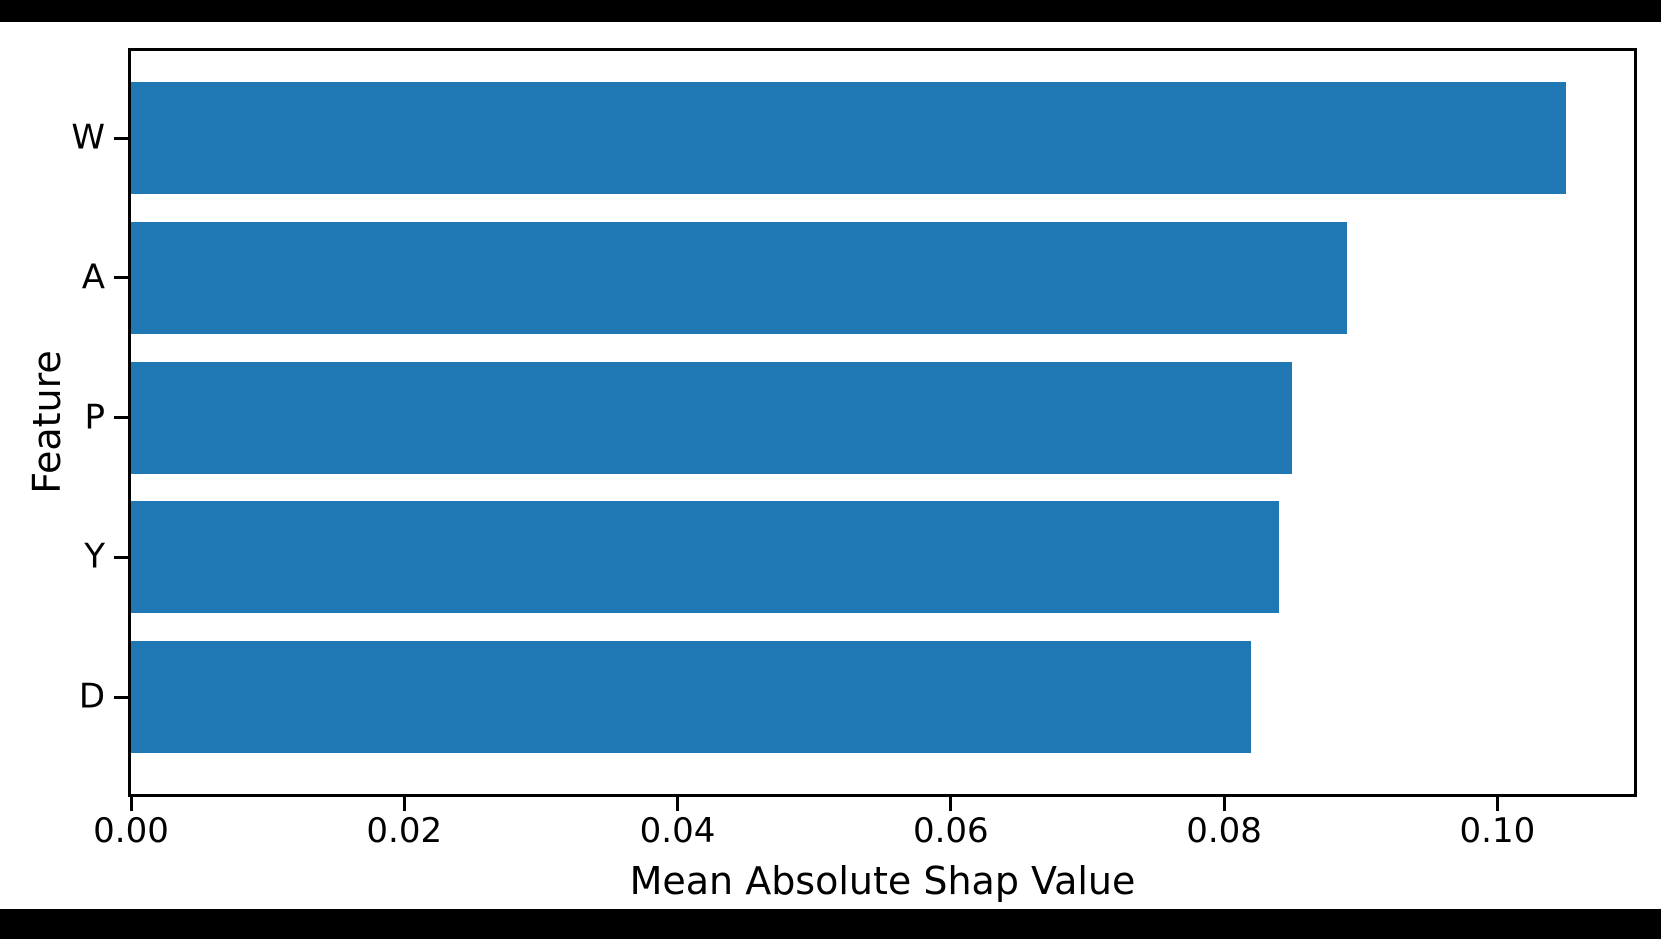 This screenshot has width=1661, height=939. Describe the element at coordinates (131, 804) in the screenshot. I see `x-tick-mark-0.00` at that location.